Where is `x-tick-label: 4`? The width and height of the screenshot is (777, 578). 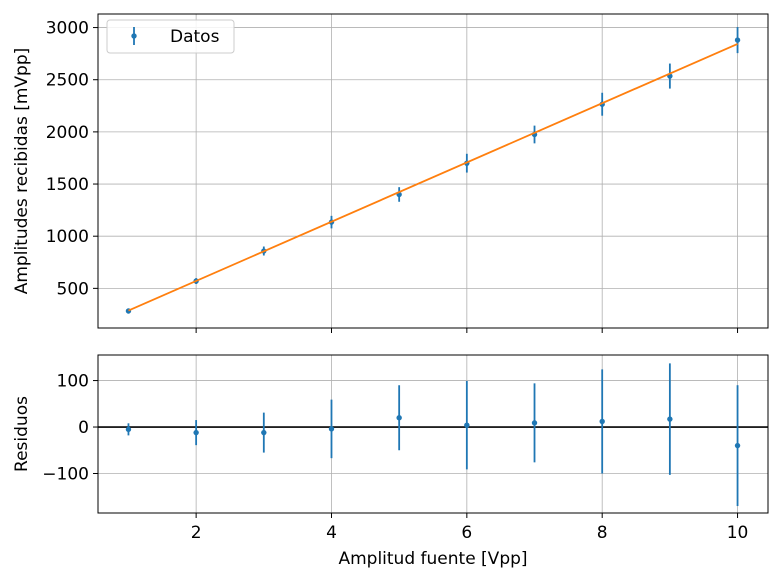 x-tick-label: 4 is located at coordinates (331, 533).